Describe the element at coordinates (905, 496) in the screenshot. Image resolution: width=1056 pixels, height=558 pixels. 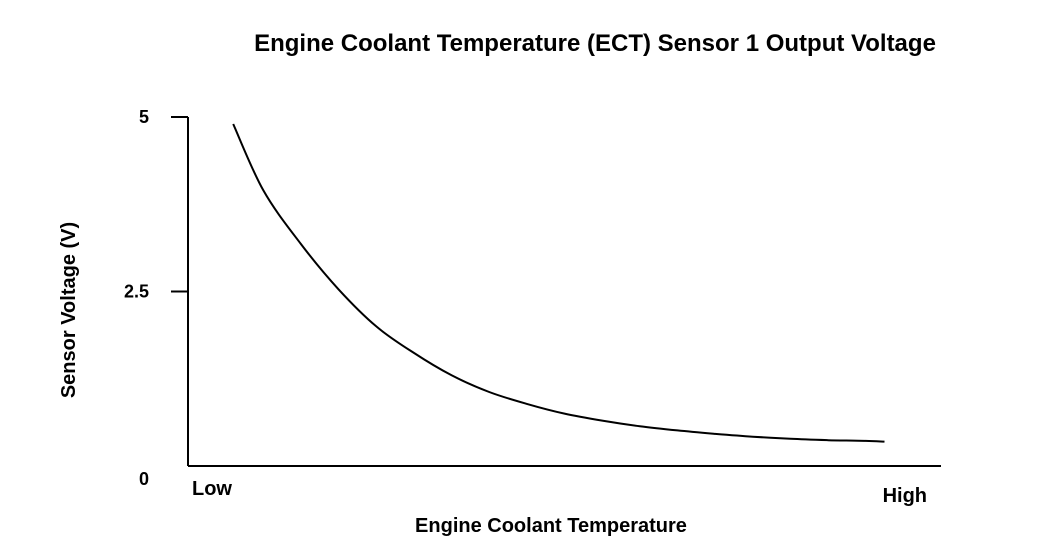
I see `x-tick-label-high: High` at that location.